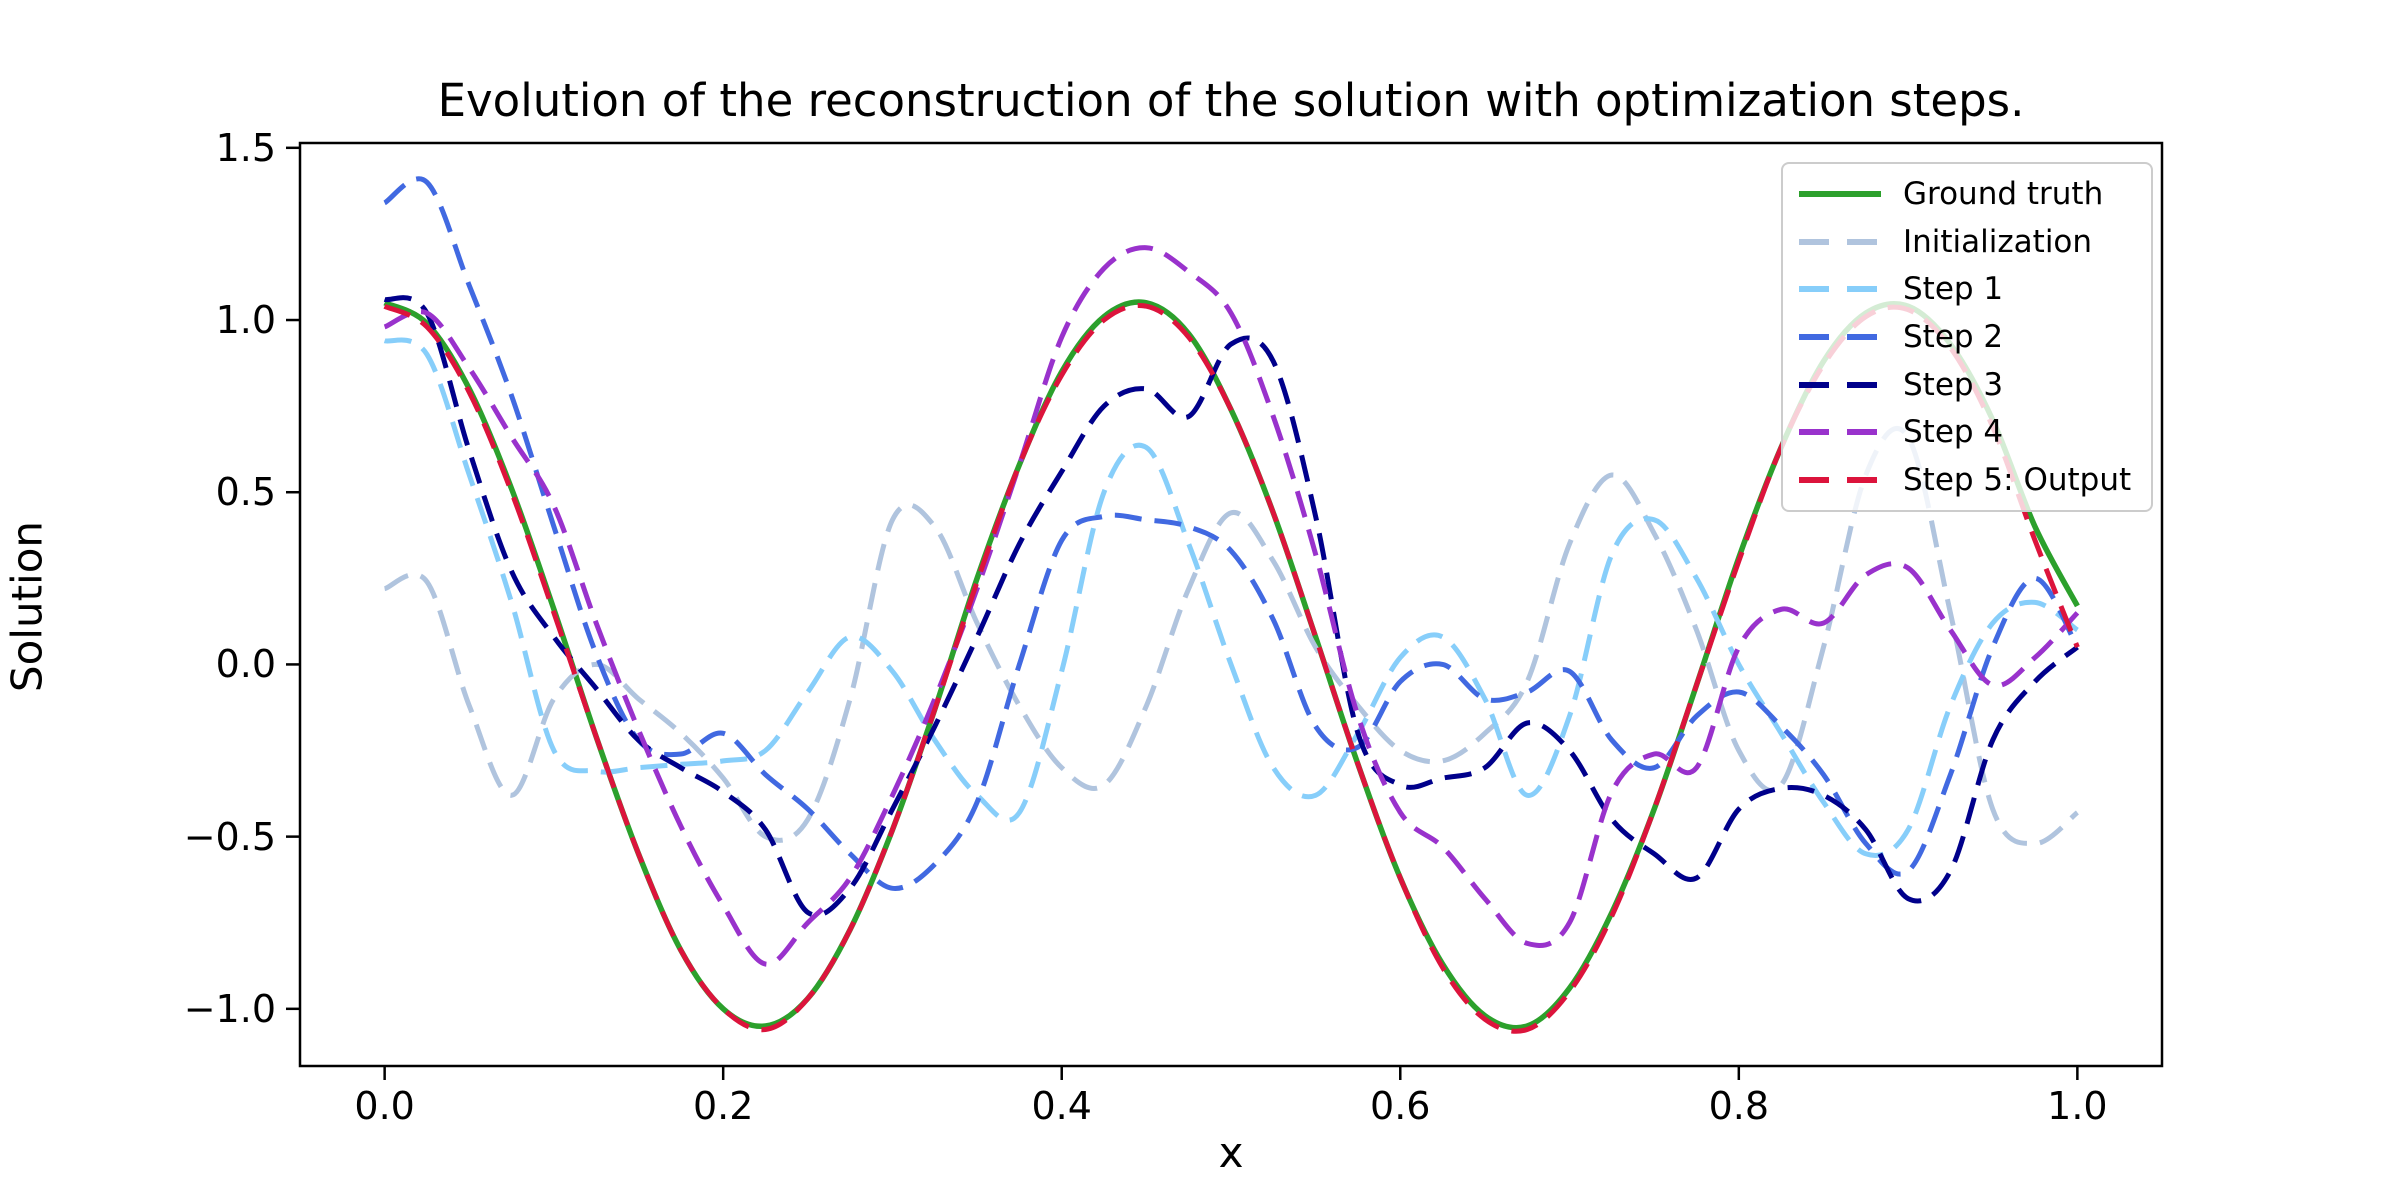  Describe the element at coordinates (1840, 432) in the screenshot. I see `legend-line-step-4-icon` at that location.